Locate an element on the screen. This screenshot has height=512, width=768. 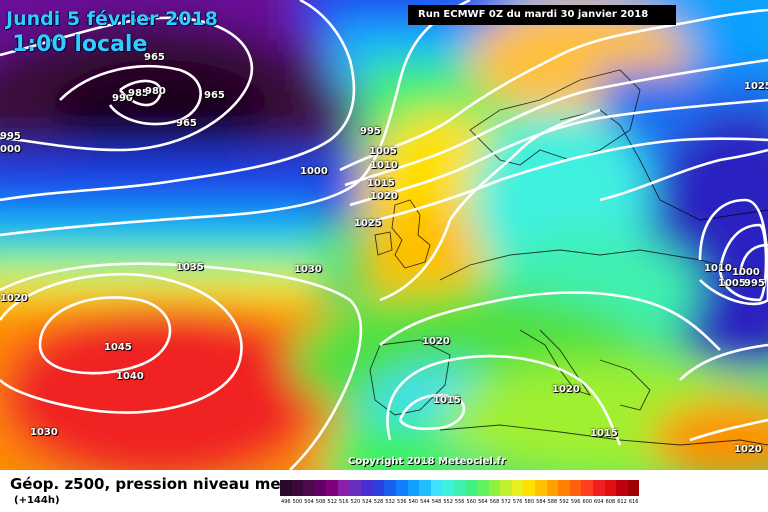
isobar-label: 990 is located at coordinates (122, 98).